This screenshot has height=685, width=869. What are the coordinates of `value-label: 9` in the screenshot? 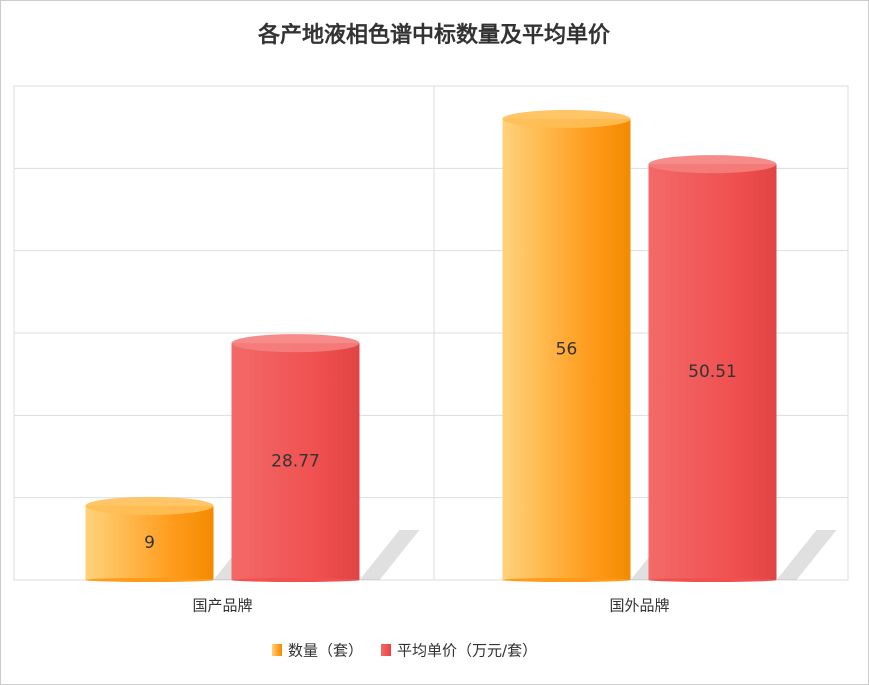 It's located at (149, 543).